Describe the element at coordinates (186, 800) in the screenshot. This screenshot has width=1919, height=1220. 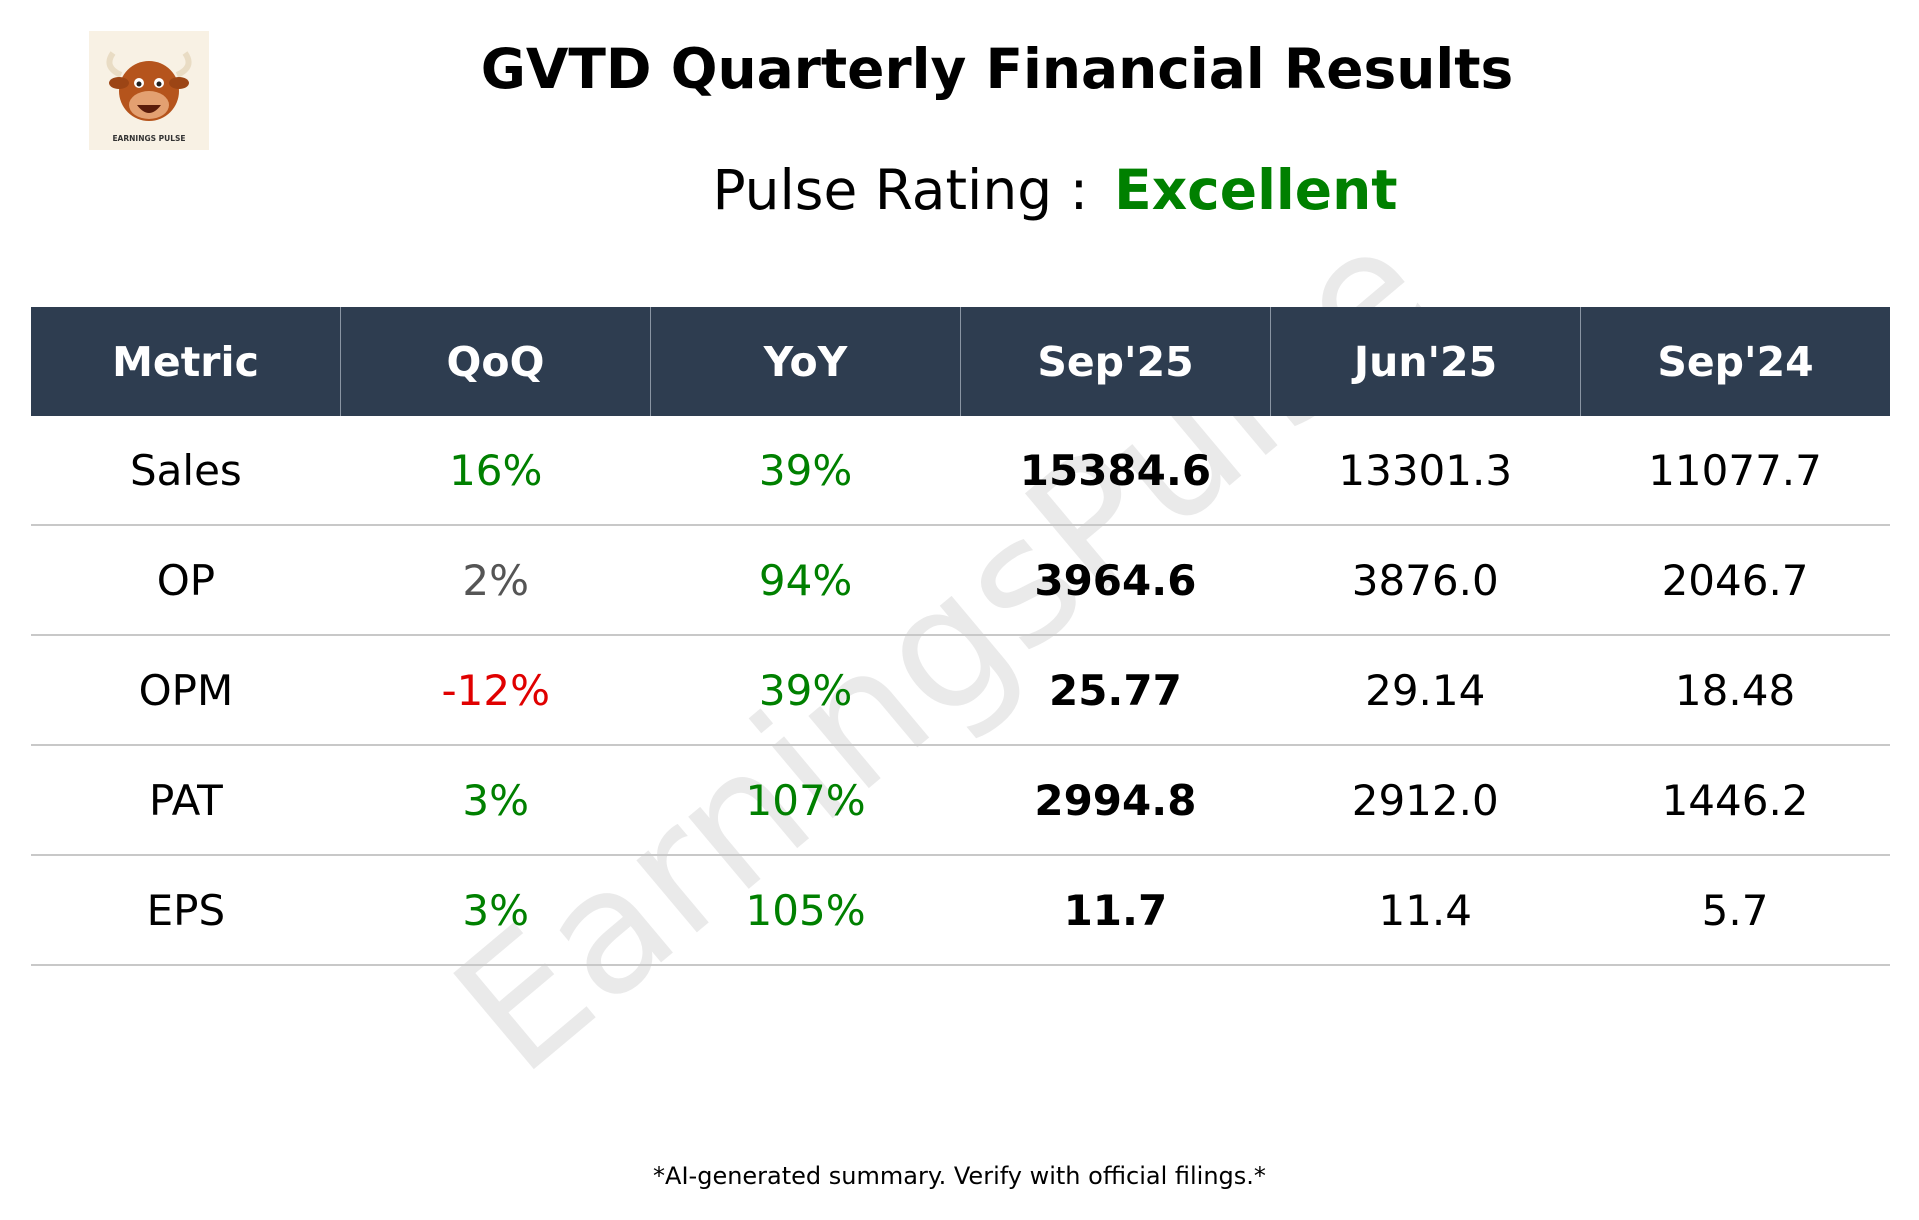
I see `table-cell: PAT` at that location.